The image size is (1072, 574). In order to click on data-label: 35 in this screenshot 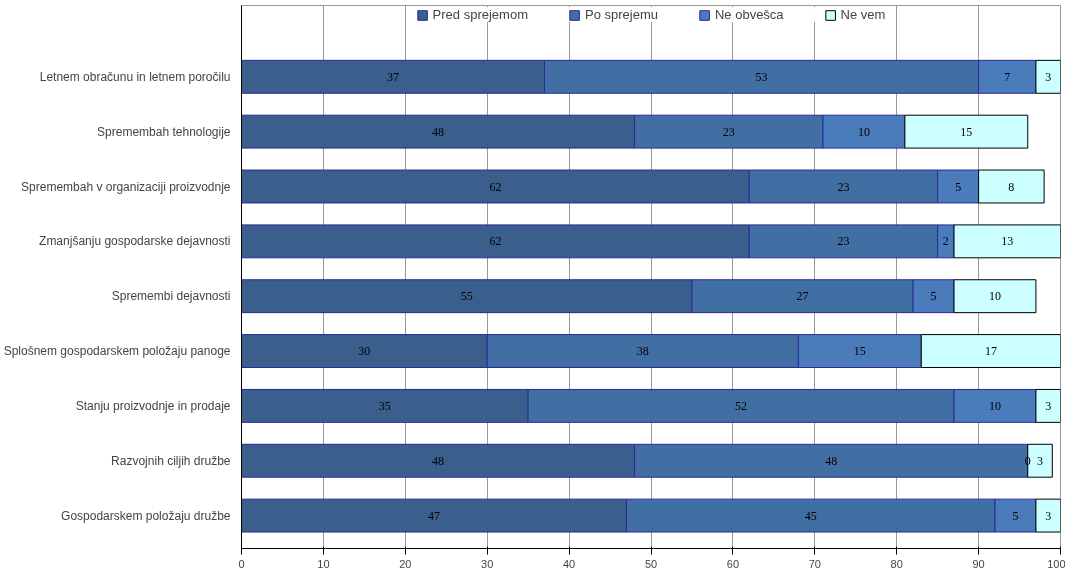, I will do `click(384, 405)`.